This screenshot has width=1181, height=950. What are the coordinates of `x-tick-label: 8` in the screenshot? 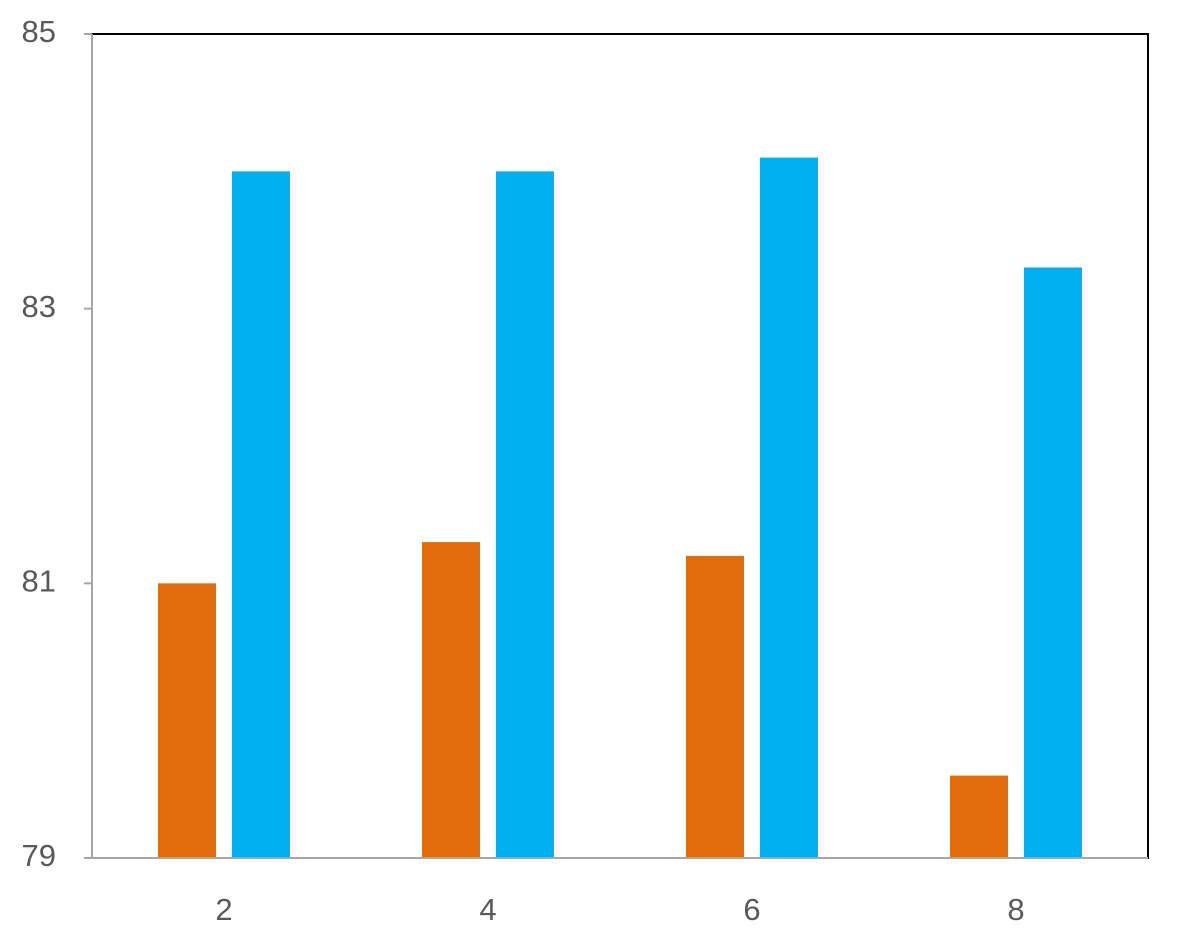 It's located at (1015, 909).